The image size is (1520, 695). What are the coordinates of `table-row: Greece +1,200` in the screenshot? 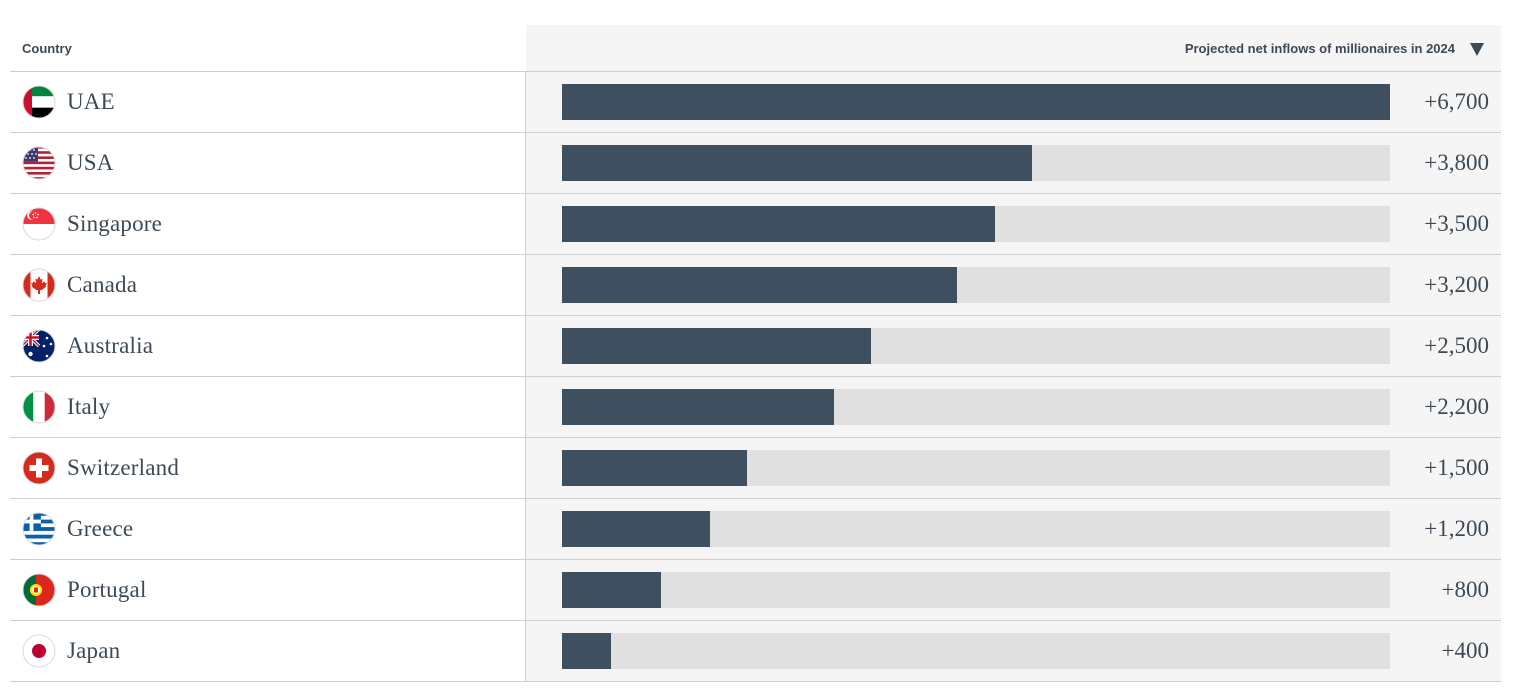 It's located at (755, 528).